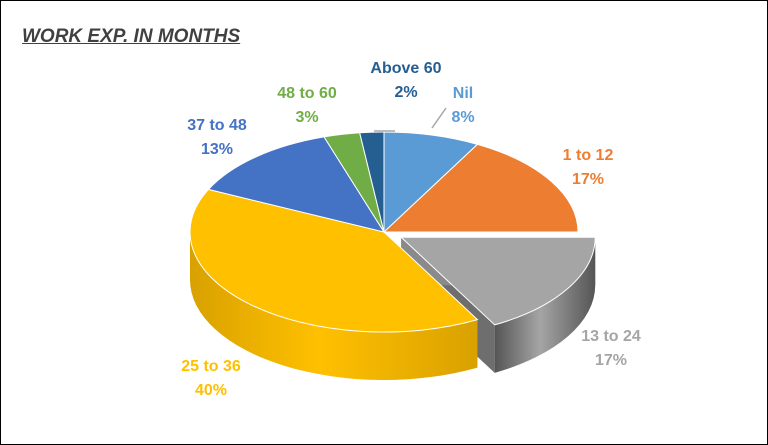 Image resolution: width=768 pixels, height=445 pixels. Describe the element at coordinates (217, 149) in the screenshot. I see `percent-label-37-to-48: 13%` at that location.